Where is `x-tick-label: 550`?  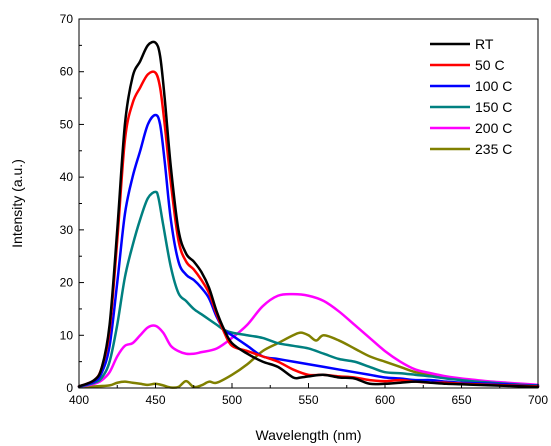 x-tick-label: 550 is located at coordinates (308, 400).